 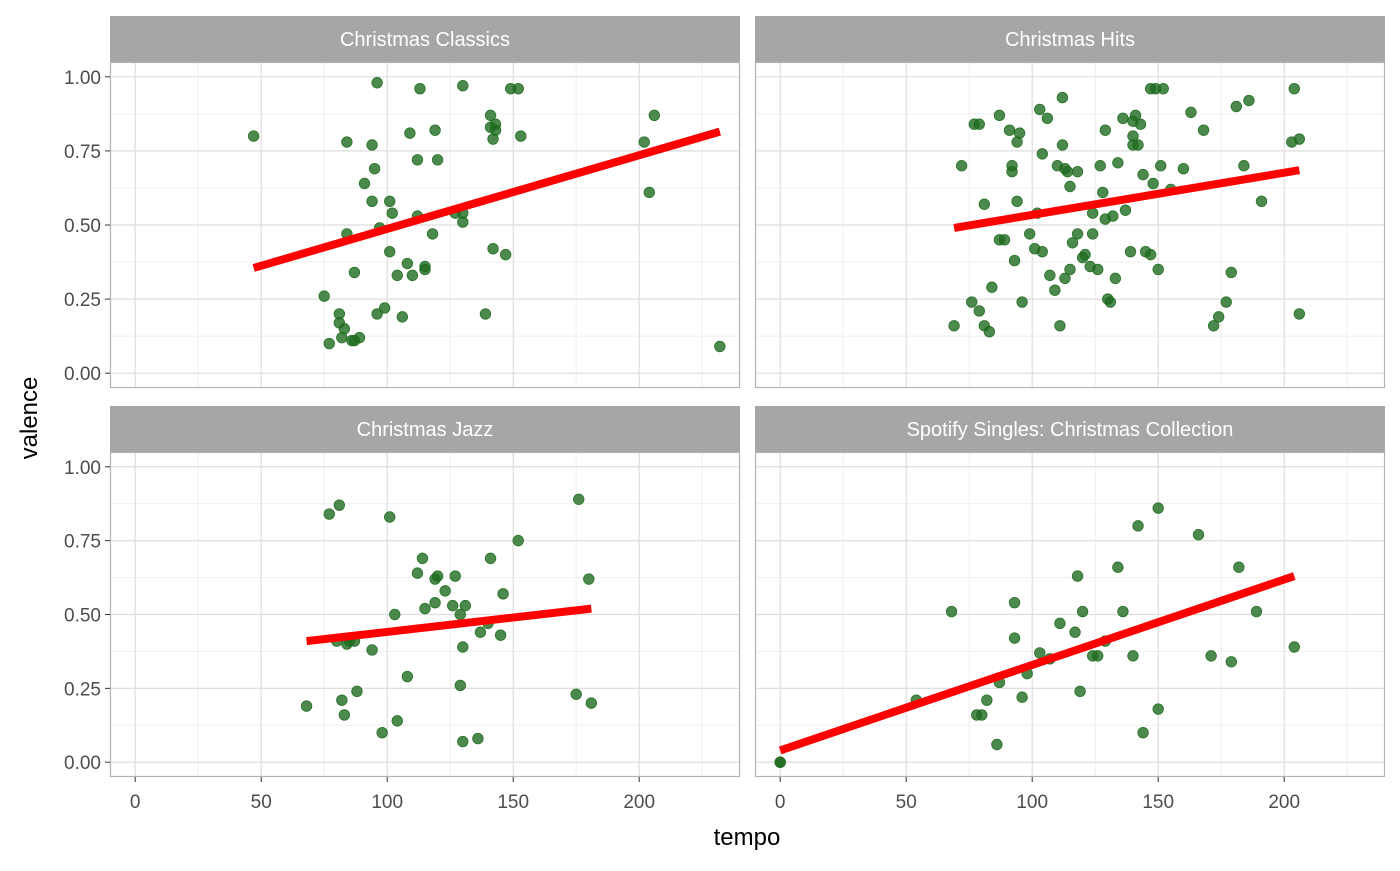 I want to click on trend-line, so click(x=486, y=199).